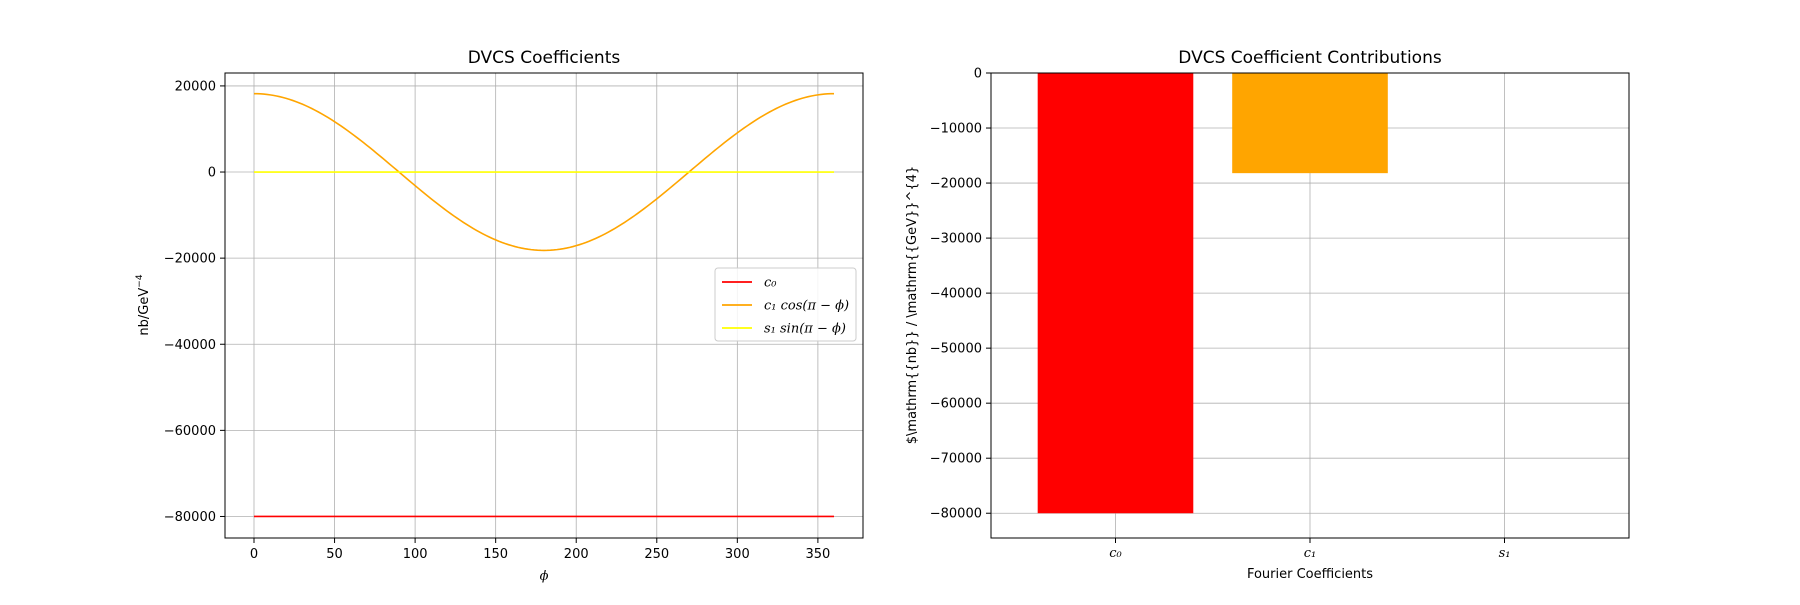 This screenshot has width=1800, height=605. Describe the element at coordinates (912, 305) in the screenshot. I see `y-axis-label: $\mathrm{{nb}} / \mathrm{{GeV}}^{4}` at that location.